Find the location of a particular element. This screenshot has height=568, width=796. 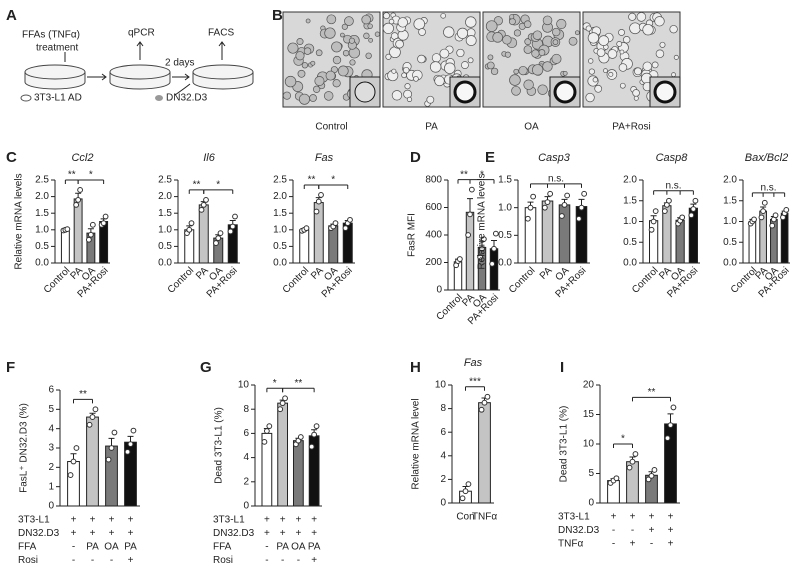

y-axis-label: Relative mRNA levels is located at coordinates (482, 221).